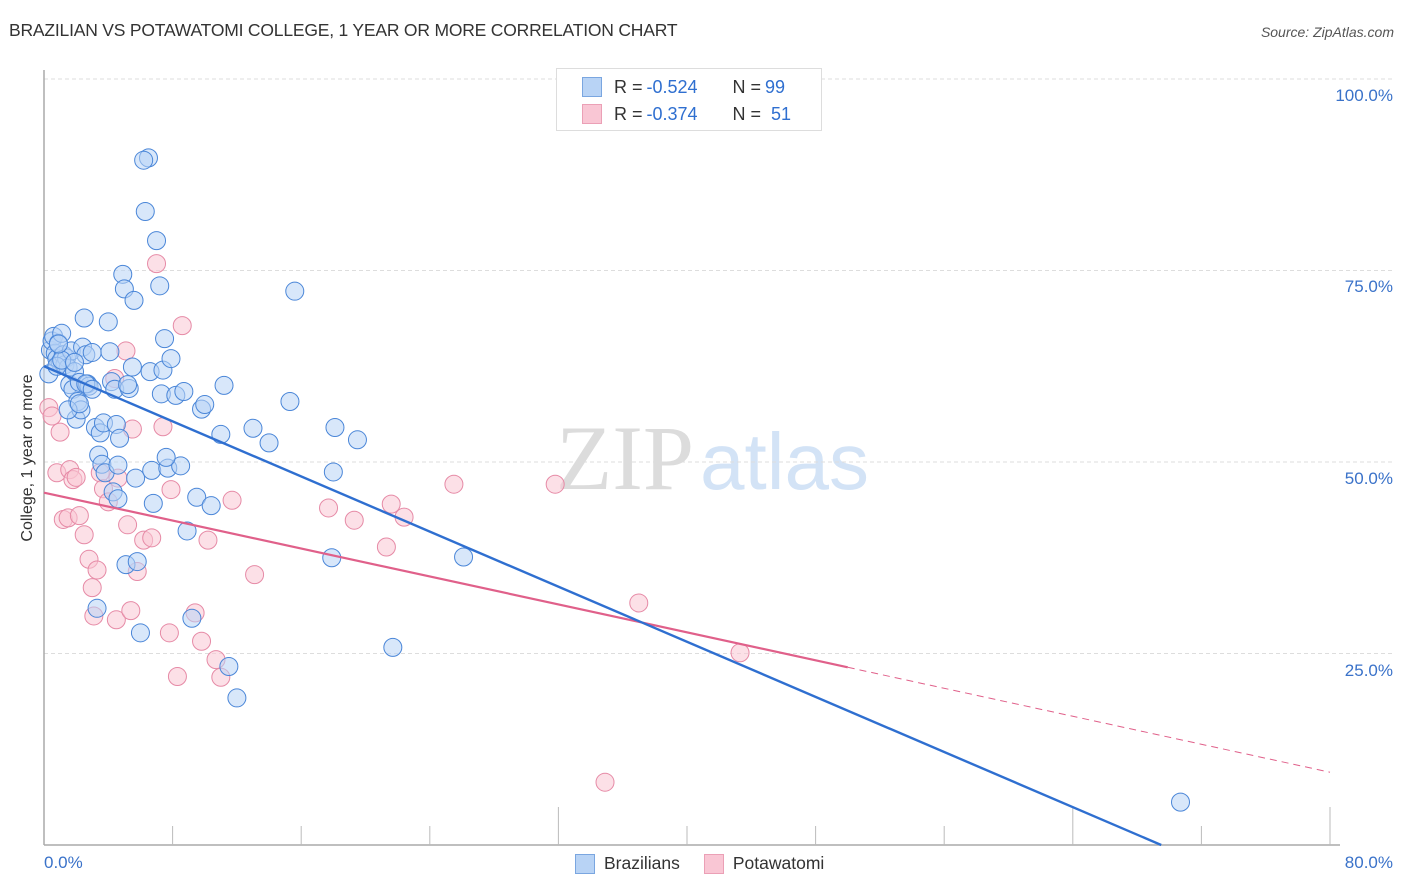  I want to click on potawatomi-legend-icon, so click(713, 863).